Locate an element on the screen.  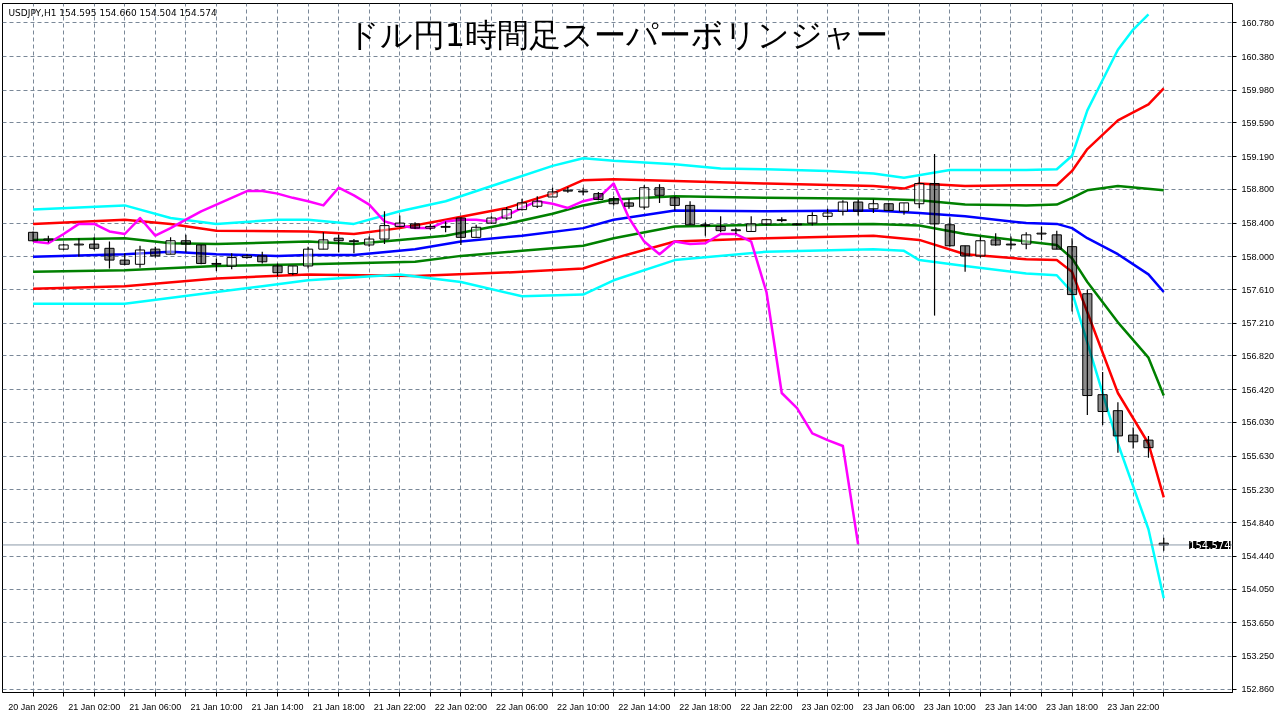
y-tick-label: 158.000 is located at coordinates (1258, 256).